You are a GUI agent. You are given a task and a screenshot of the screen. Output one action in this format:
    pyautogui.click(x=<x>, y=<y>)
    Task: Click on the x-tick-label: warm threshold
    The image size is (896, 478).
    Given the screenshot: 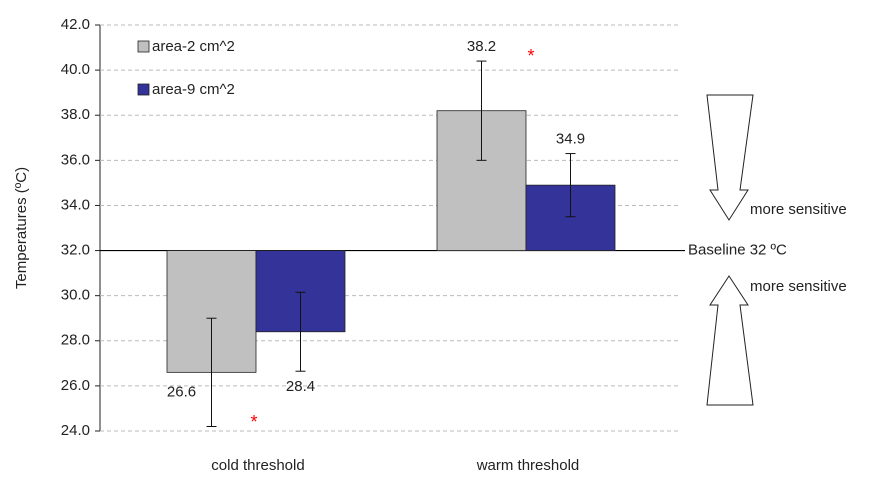 What is the action you would take?
    pyautogui.click(x=528, y=465)
    